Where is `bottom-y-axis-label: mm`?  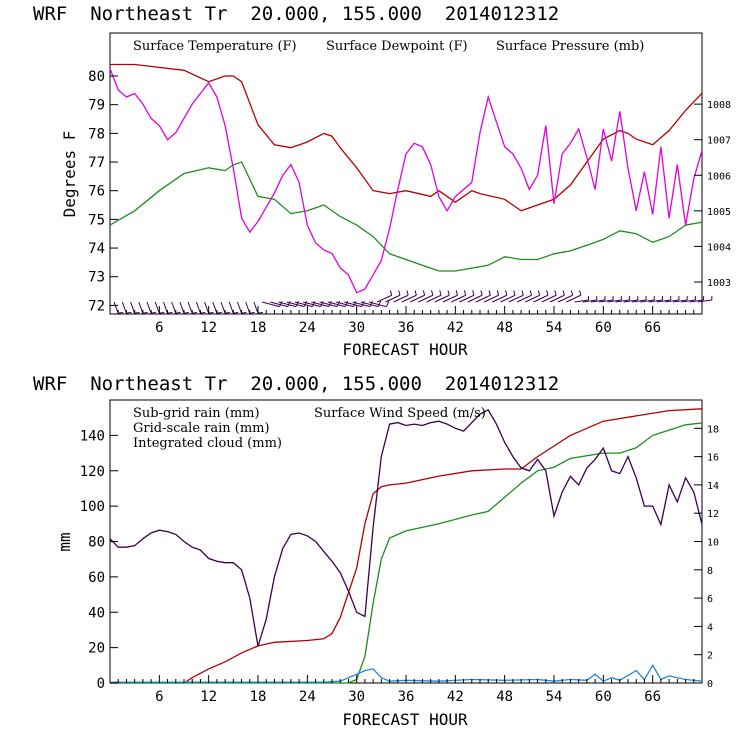
bottom-y-axis-label: mm is located at coordinates (64, 541).